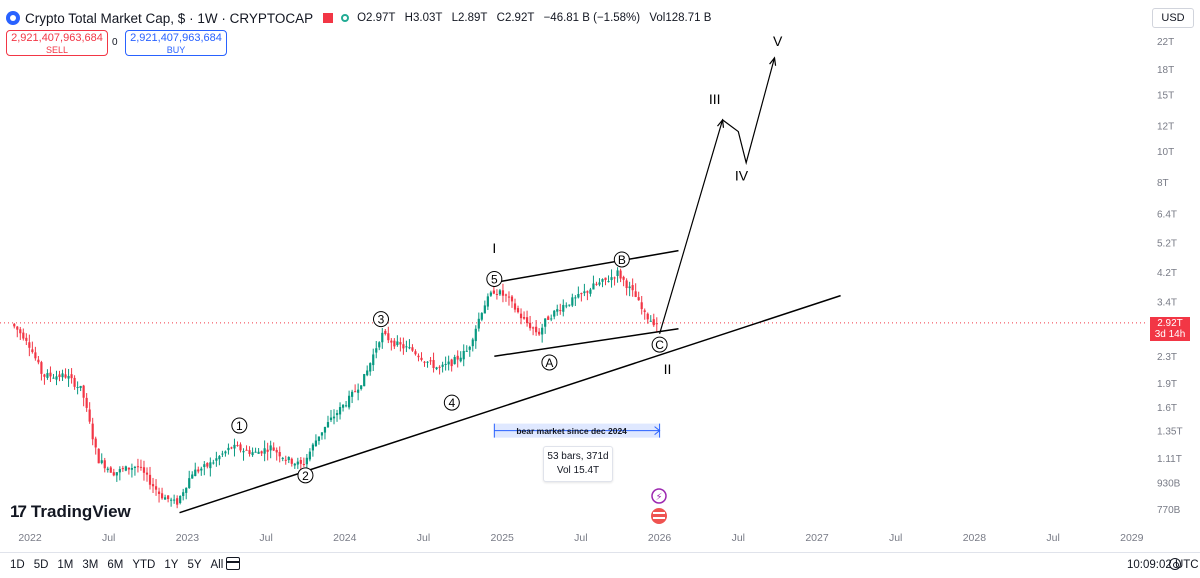 This screenshot has width=1200, height=578. Describe the element at coordinates (1169, 484) in the screenshot. I see `y-tick-label: 930B` at that location.